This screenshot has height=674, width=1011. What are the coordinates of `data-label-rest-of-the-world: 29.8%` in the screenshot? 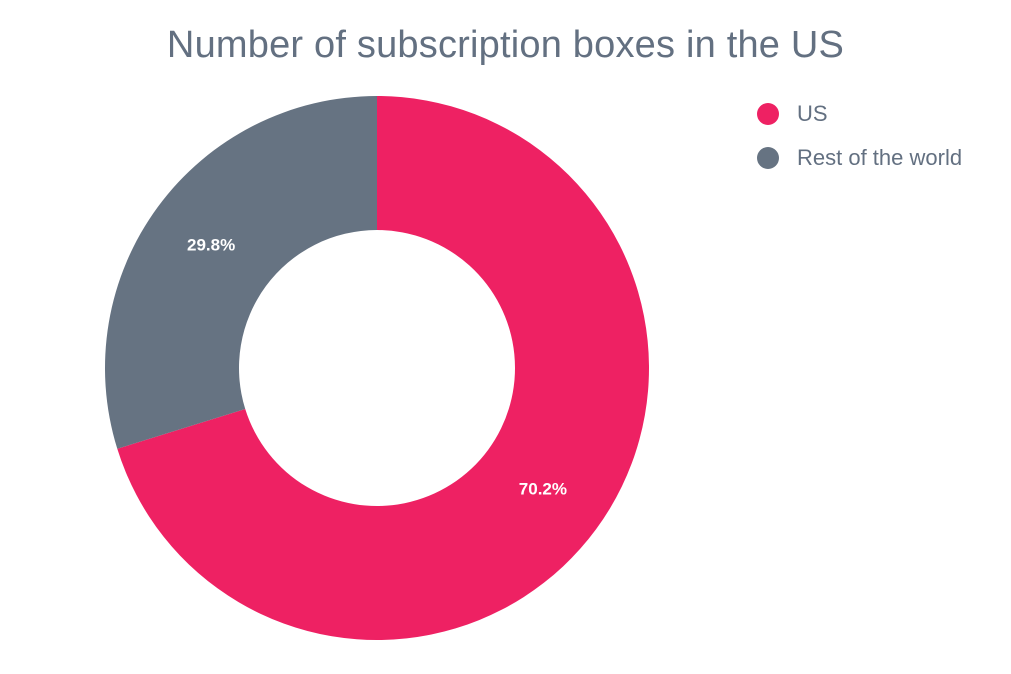 It's located at (211, 244).